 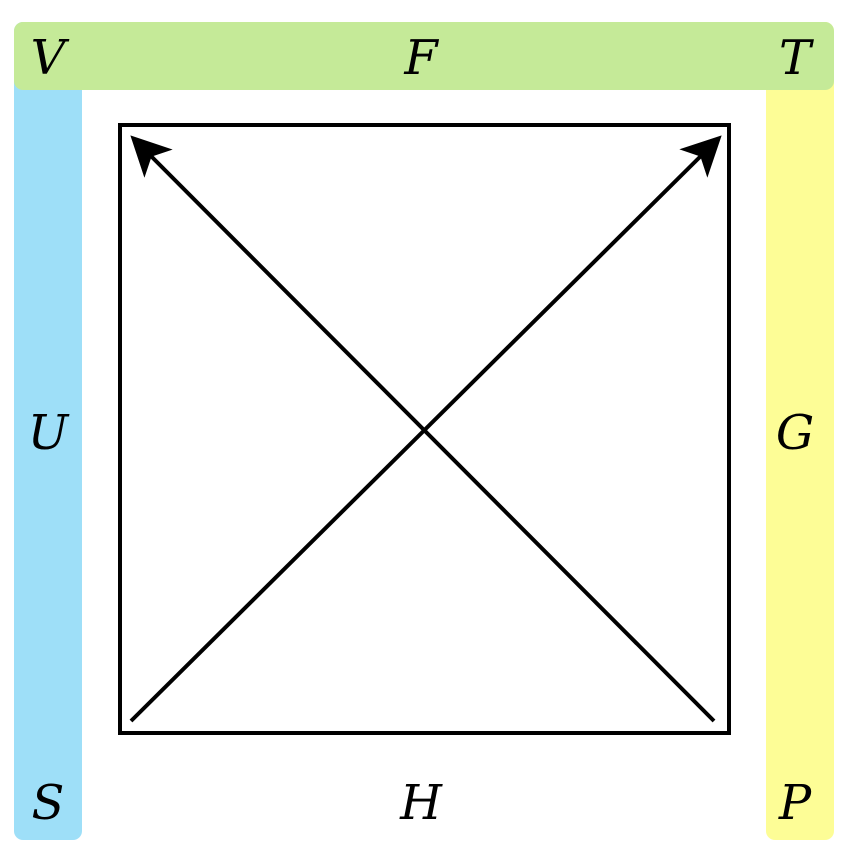 I want to click on top-band, so click(x=424, y=56).